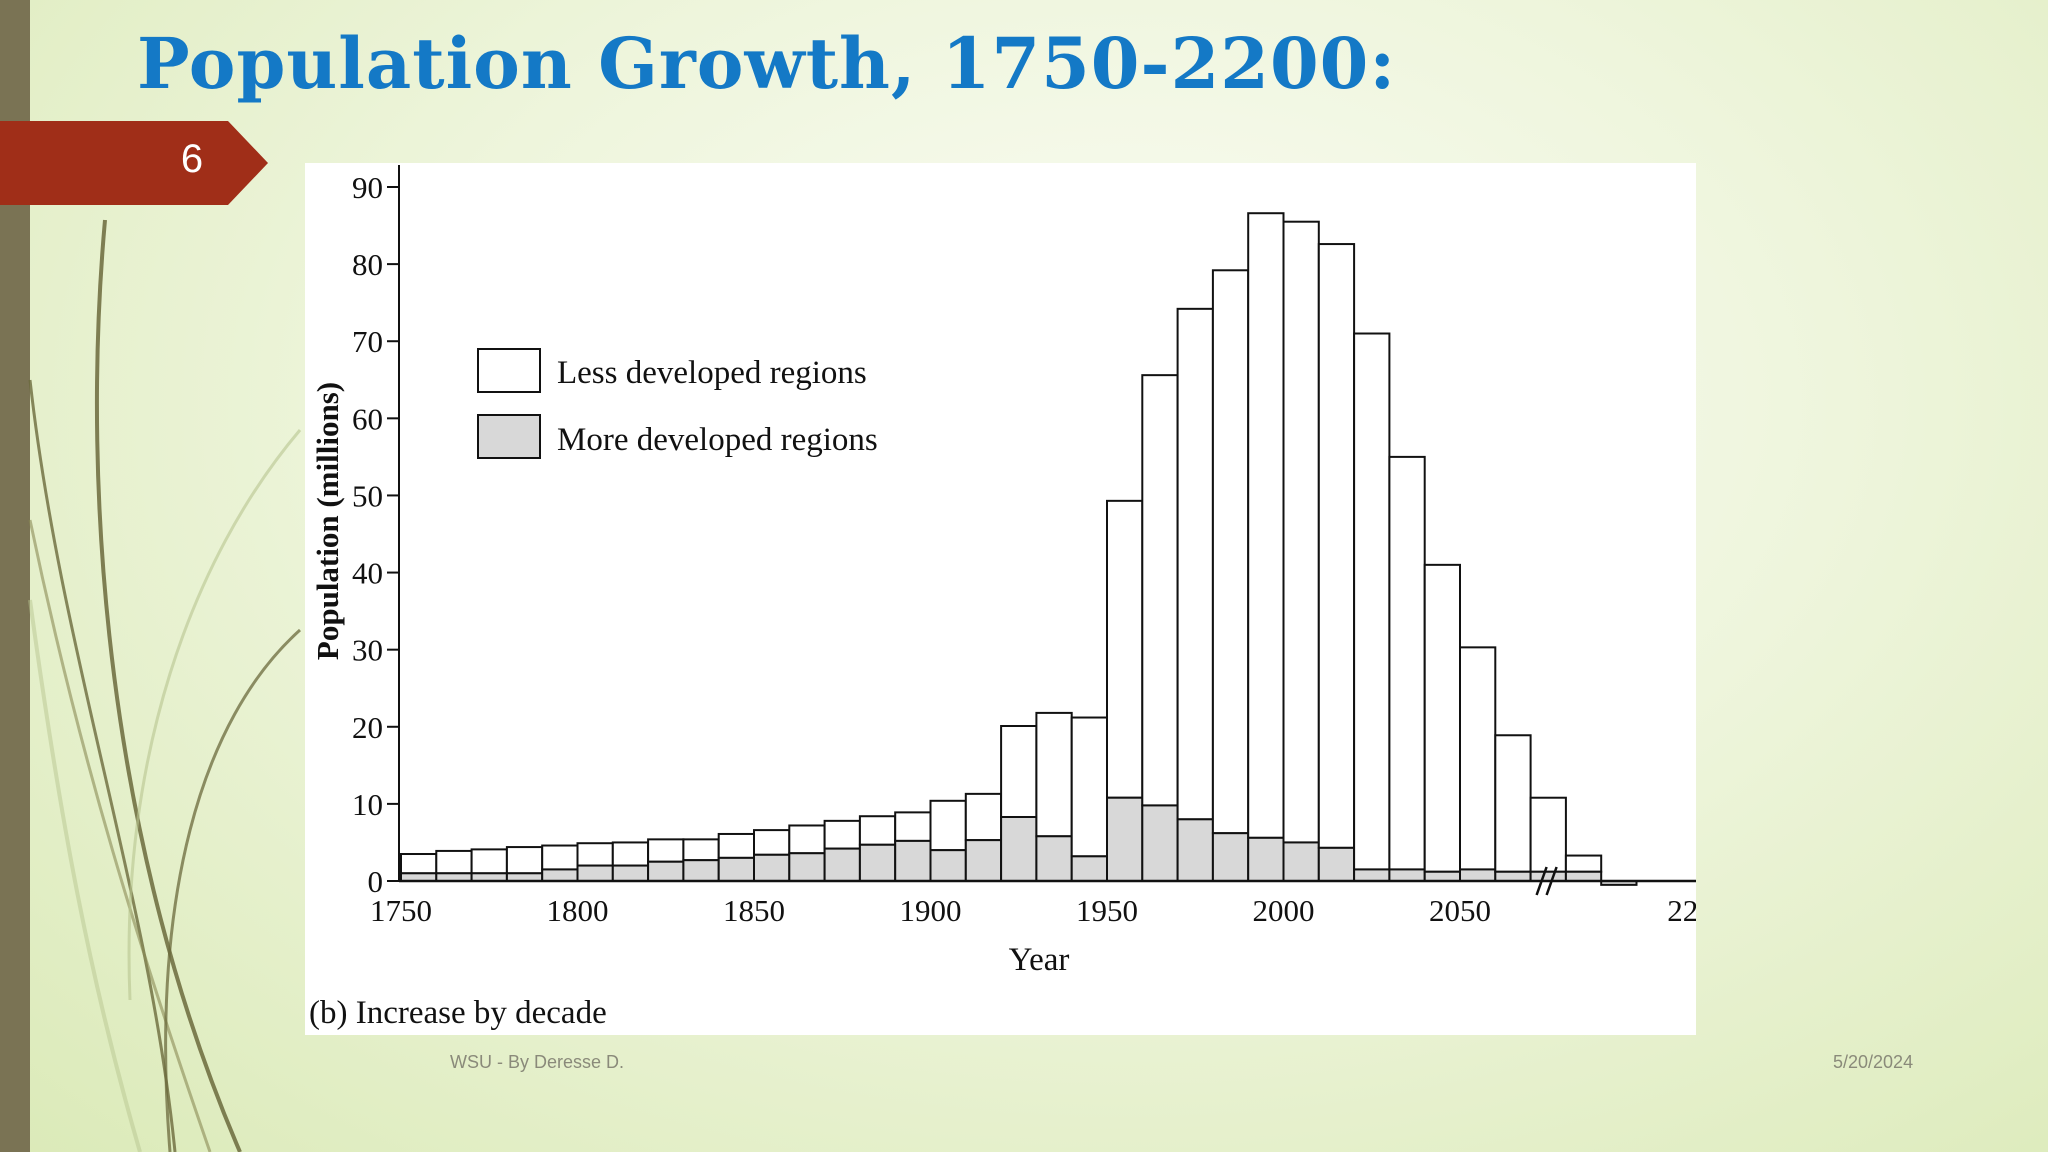 This screenshot has width=2048, height=1152. What do you see at coordinates (367, 727) in the screenshot?
I see `y-tick-label-20: 20` at bounding box center [367, 727].